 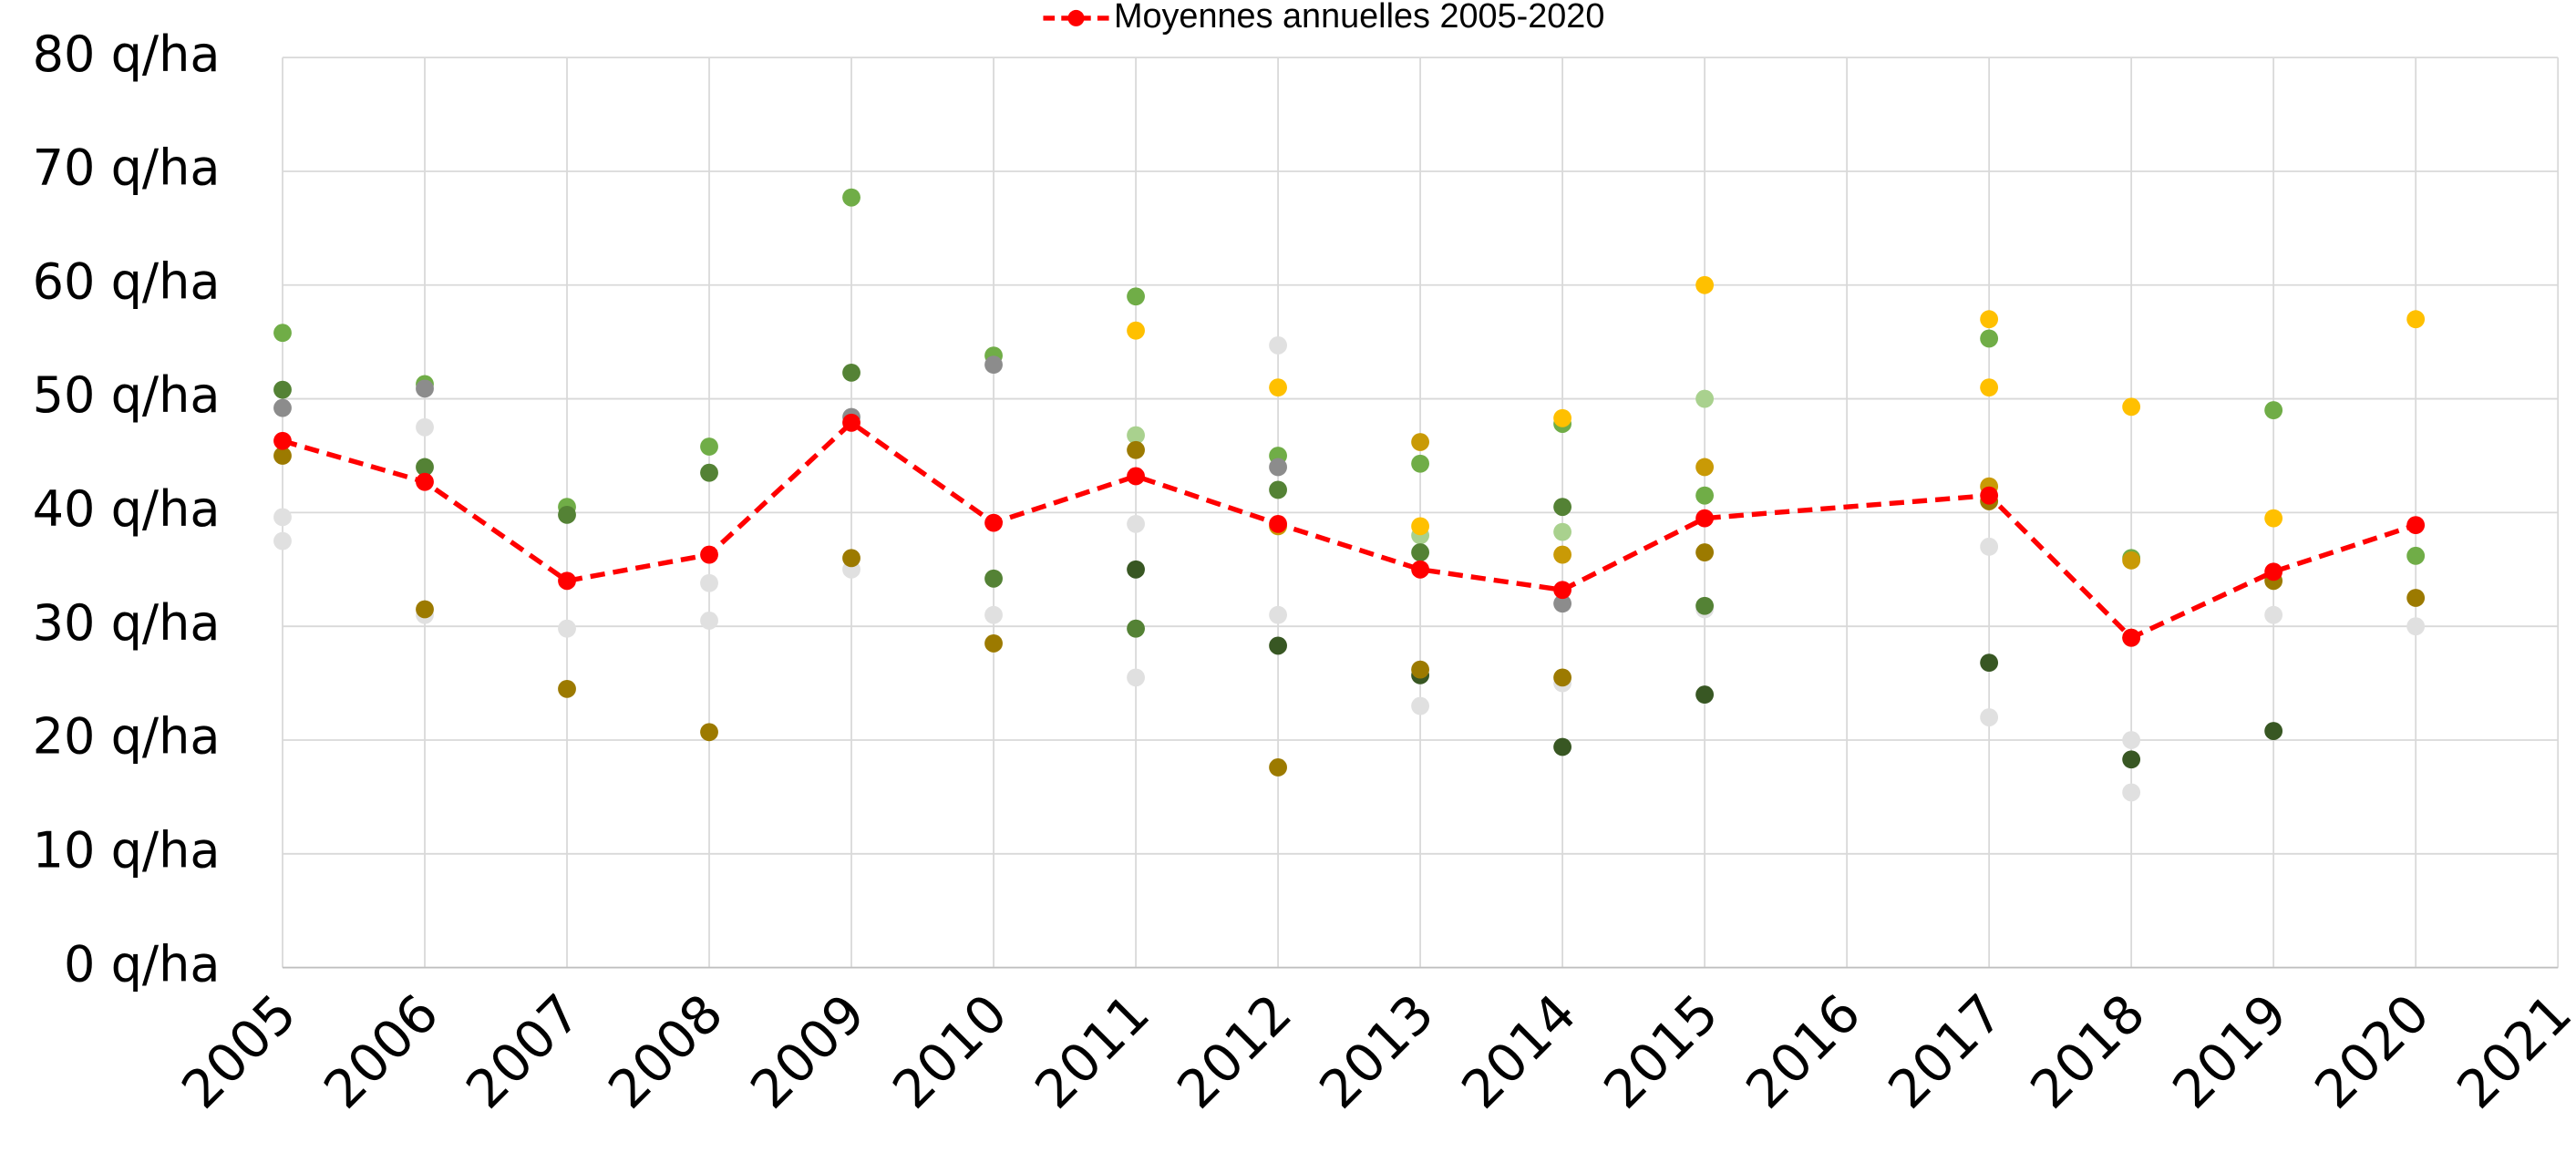 I want to click on y-tick-label: 70 q/ha, so click(x=127, y=168).